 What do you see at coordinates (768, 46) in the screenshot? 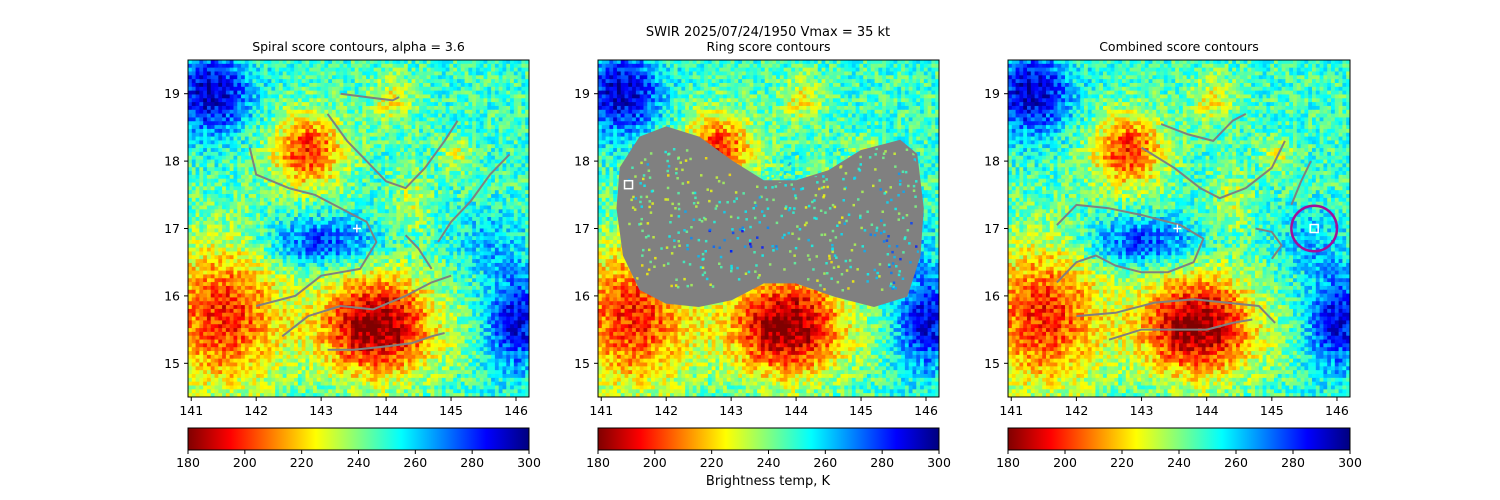
I see `panel-title: Ring score contours` at bounding box center [768, 46].